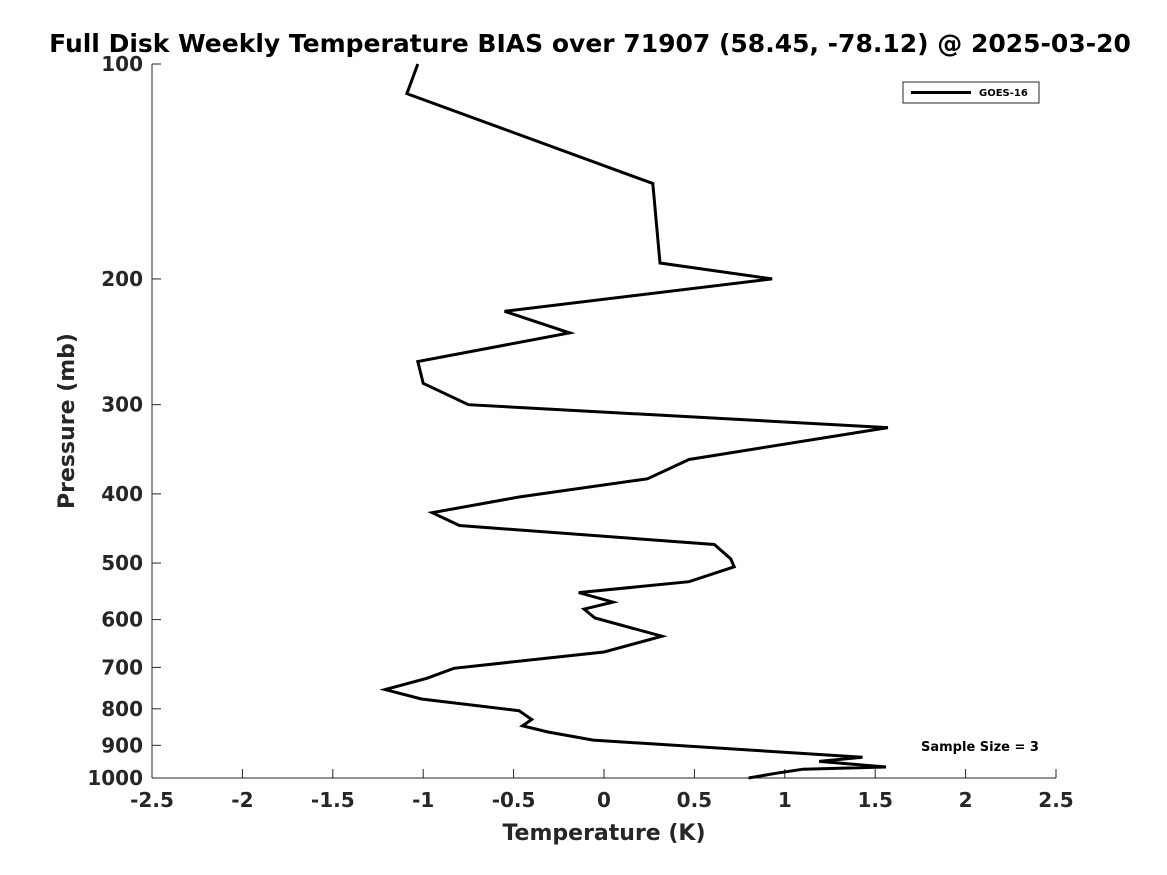  Describe the element at coordinates (604, 800) in the screenshot. I see `x-tick-label: 0` at that location.